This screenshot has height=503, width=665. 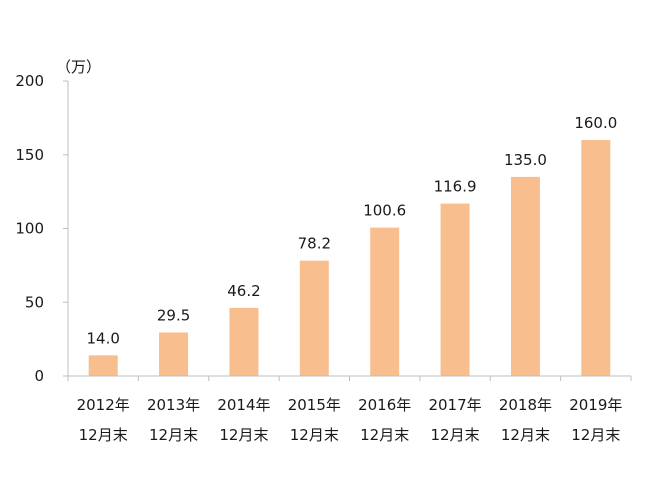 What do you see at coordinates (384, 211) in the screenshot?
I see `bar-value-label: 100.6` at bounding box center [384, 211].